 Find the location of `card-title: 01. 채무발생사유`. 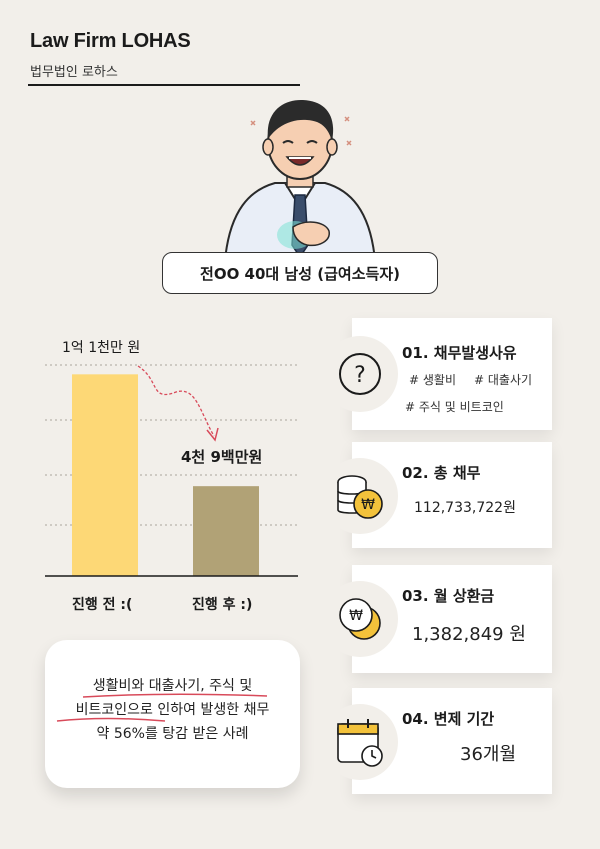

card-title: 01. 채무발생사유 is located at coordinates (459, 353).